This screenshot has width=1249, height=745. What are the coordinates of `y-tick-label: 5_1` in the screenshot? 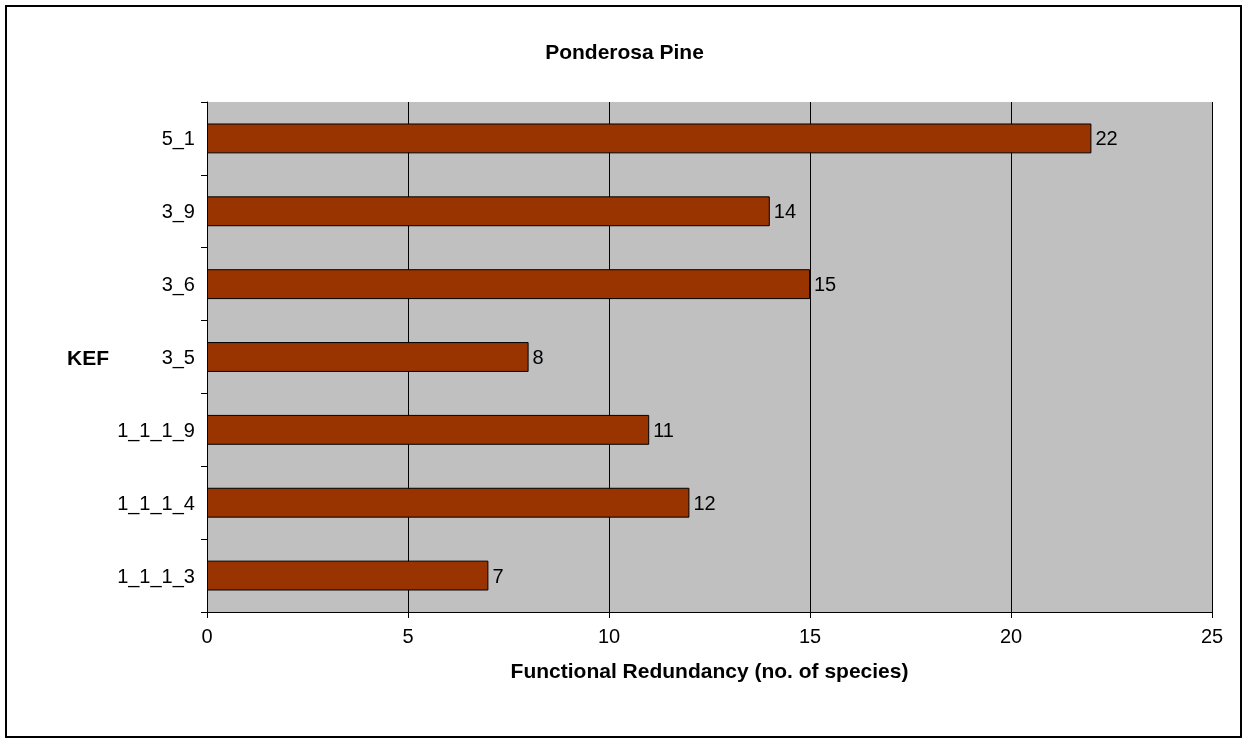 It's located at (178, 139).